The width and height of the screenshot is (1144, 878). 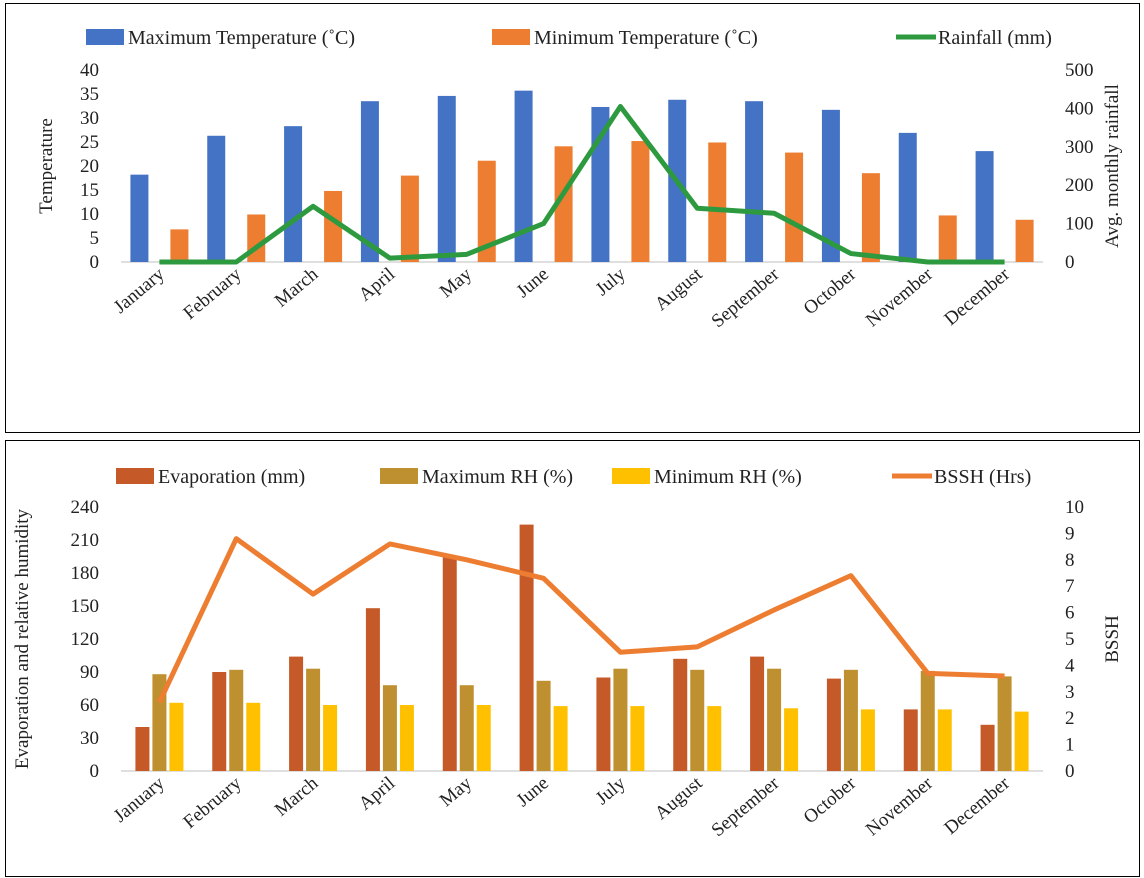 I want to click on legend-label: Maximum Temperature (˚C), so click(x=241, y=38).